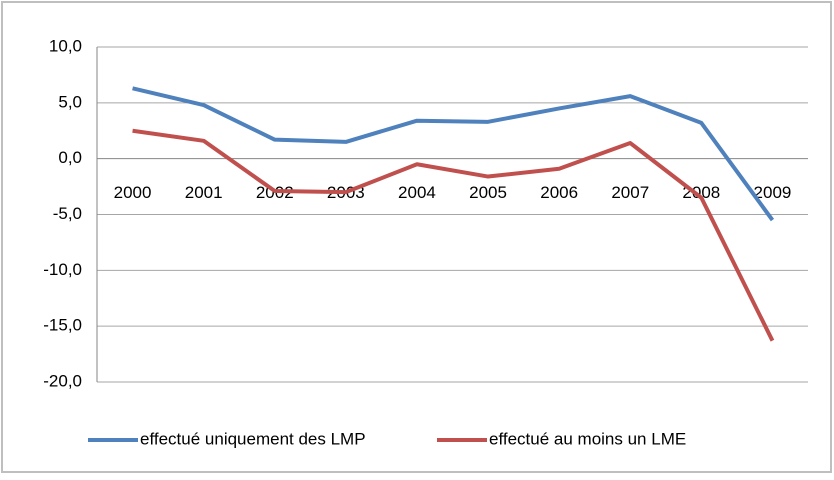  Describe the element at coordinates (488, 192) in the screenshot. I see `x-tick-label: 2005` at that location.